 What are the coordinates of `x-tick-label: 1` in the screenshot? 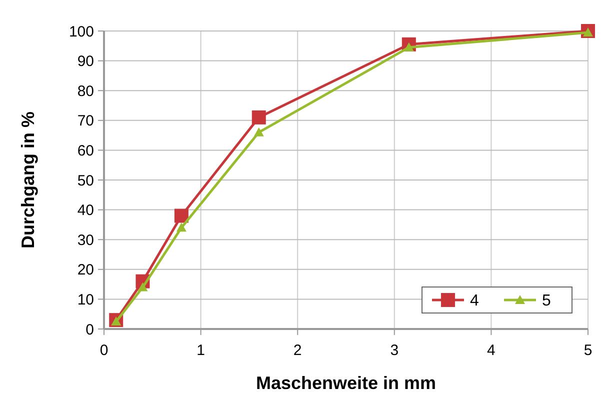 It's located at (200, 350).